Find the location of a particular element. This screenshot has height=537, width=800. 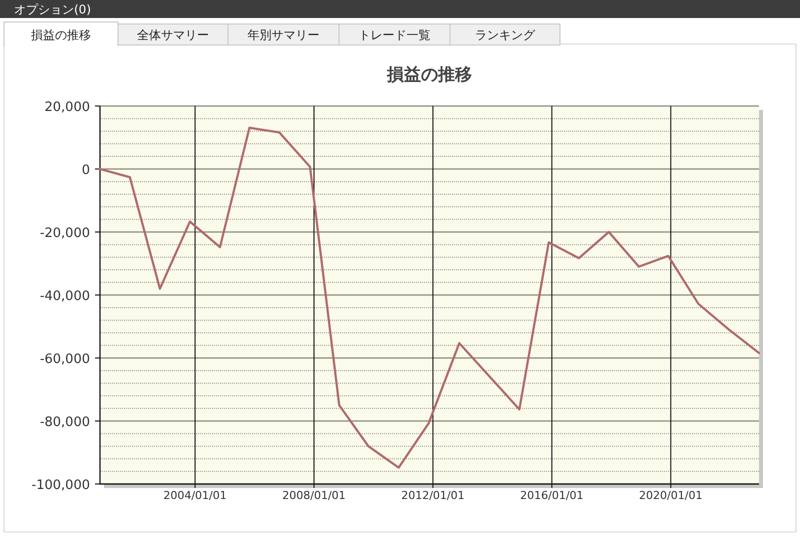

text: ランキング is located at coordinates (505, 35).